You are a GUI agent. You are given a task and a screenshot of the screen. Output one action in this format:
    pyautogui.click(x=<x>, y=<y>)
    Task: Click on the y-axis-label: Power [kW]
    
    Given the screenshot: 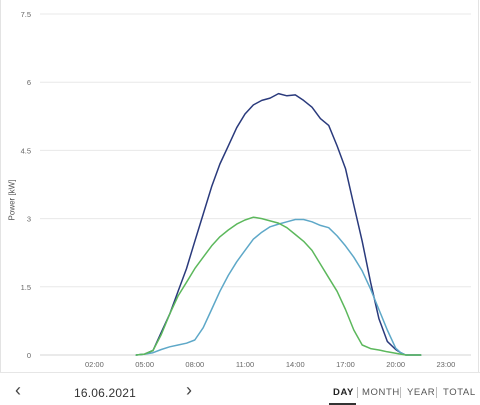 What is the action you would take?
    pyautogui.click(x=12, y=200)
    